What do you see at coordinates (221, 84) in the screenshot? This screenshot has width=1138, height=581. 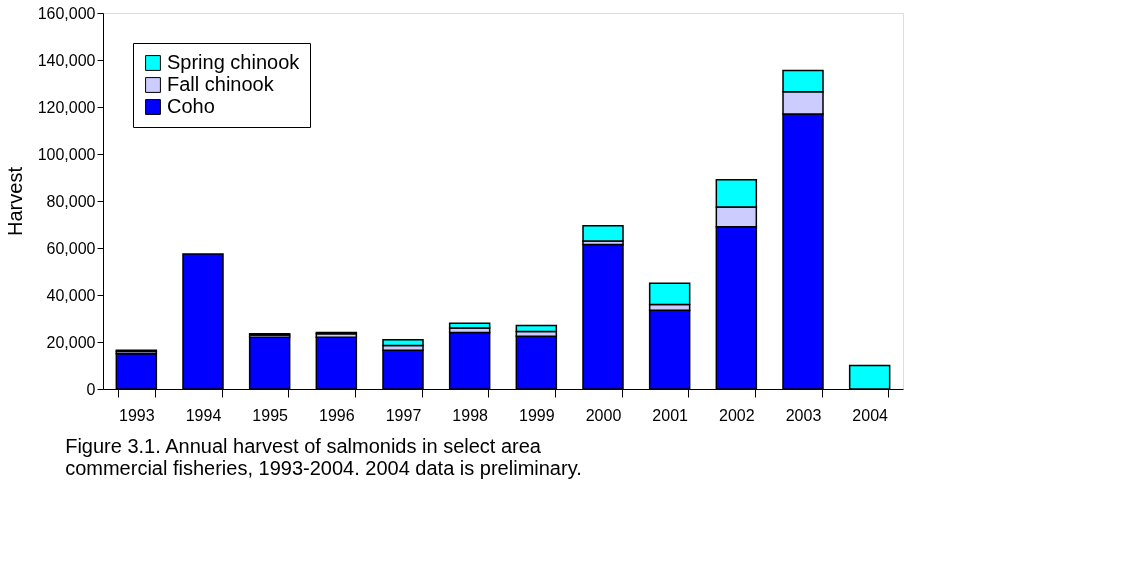 I see `legend-label: Fall chinook` at bounding box center [221, 84].